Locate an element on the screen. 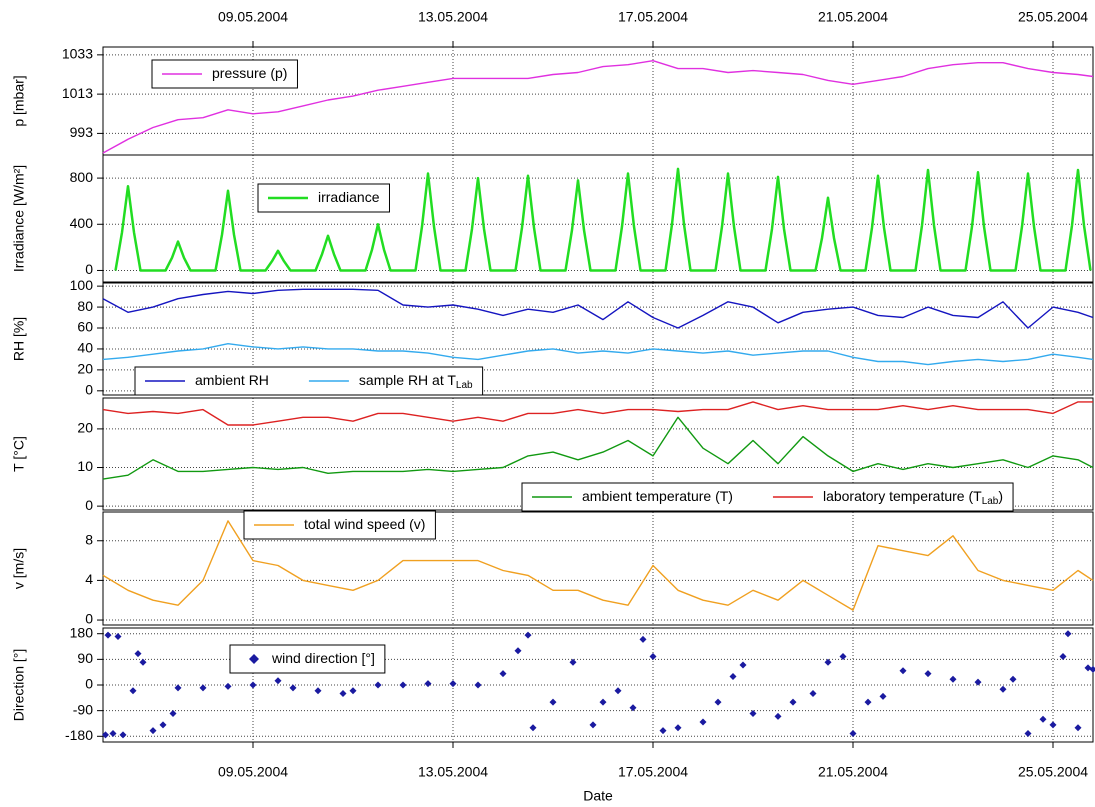 The image size is (1095, 807). y-tick-label: 8 is located at coordinates (89, 539).